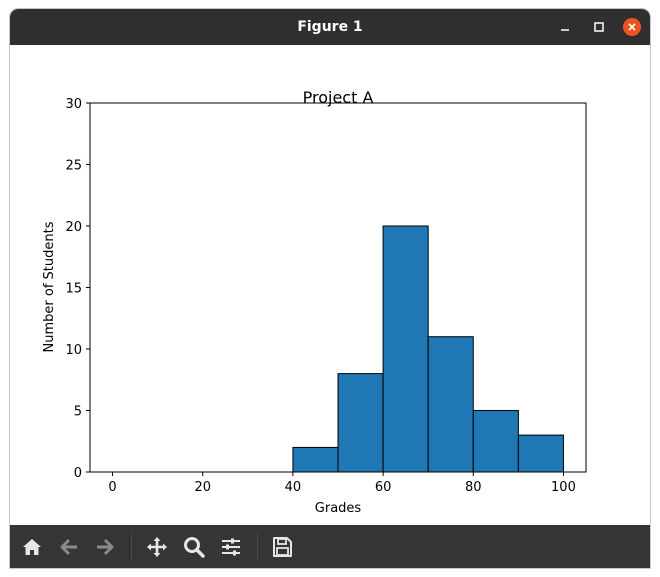 The image size is (660, 577). I want to click on x-tick-label: 20, so click(202, 487).